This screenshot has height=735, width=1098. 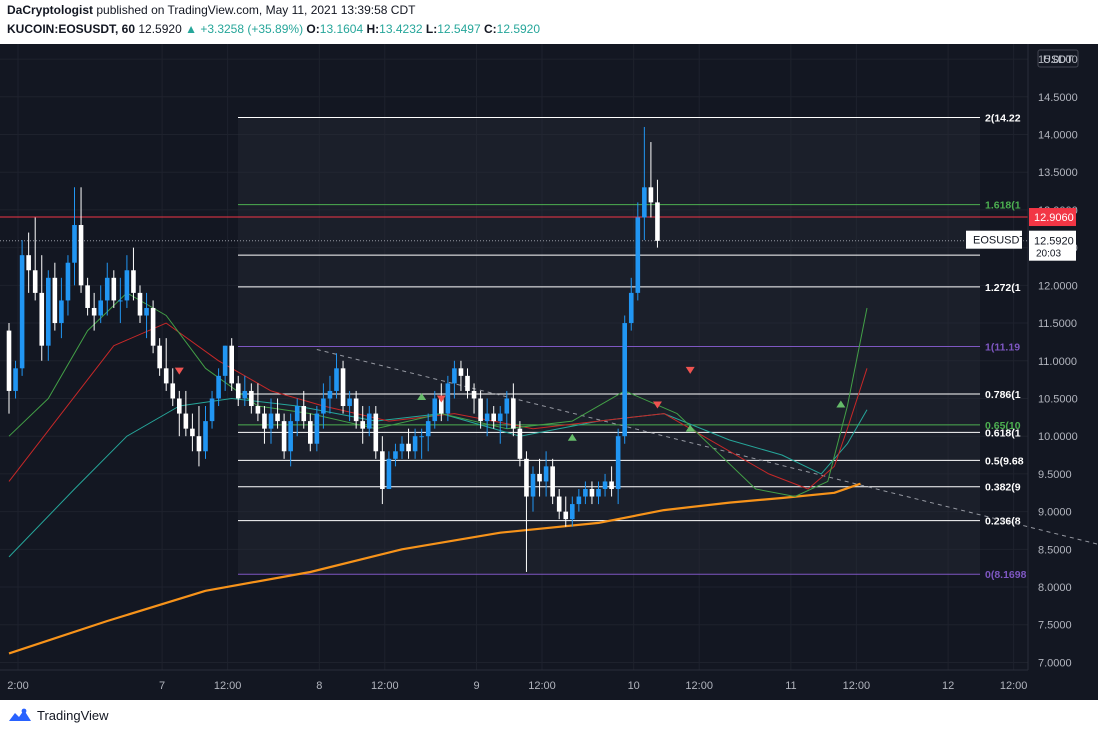 What do you see at coordinates (1054, 242) in the screenshot?
I see `last-price-label: 12.5920` at bounding box center [1054, 242].